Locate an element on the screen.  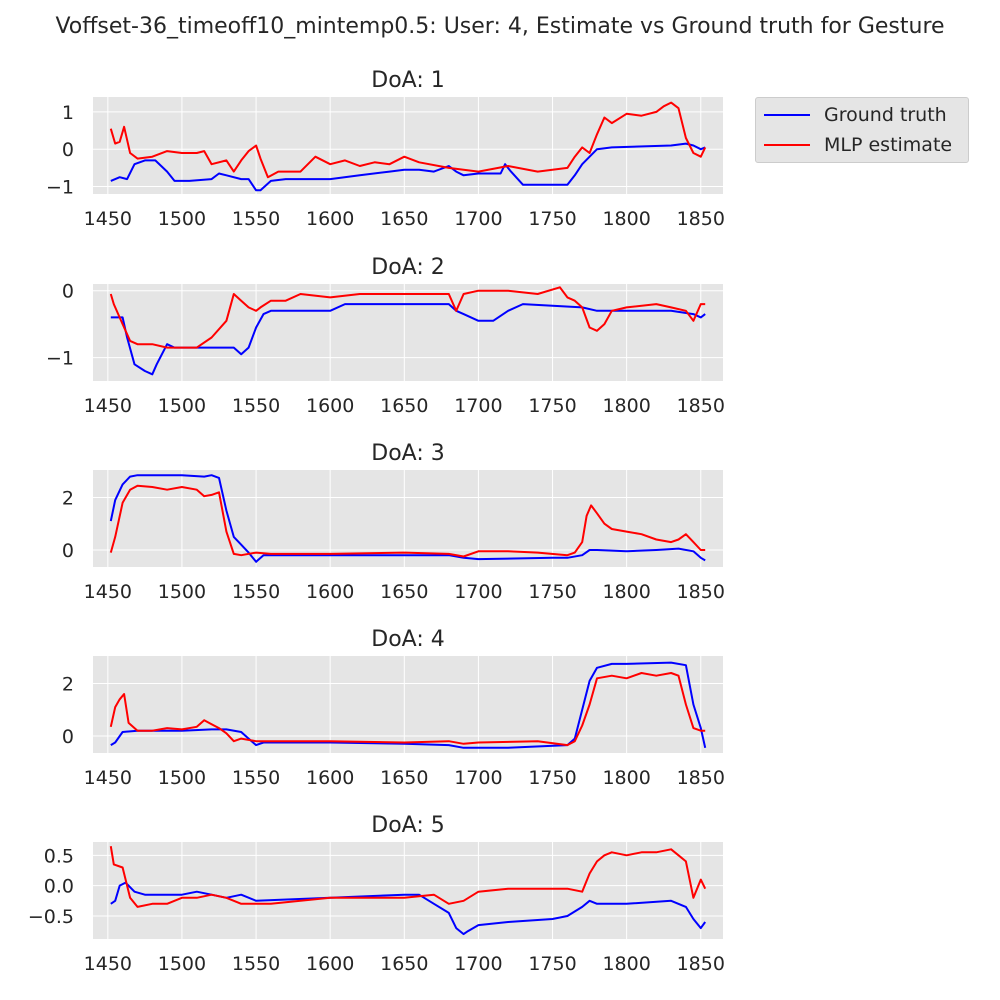
x-tick-label-4-5: 1700 is located at coordinates (478, 778).